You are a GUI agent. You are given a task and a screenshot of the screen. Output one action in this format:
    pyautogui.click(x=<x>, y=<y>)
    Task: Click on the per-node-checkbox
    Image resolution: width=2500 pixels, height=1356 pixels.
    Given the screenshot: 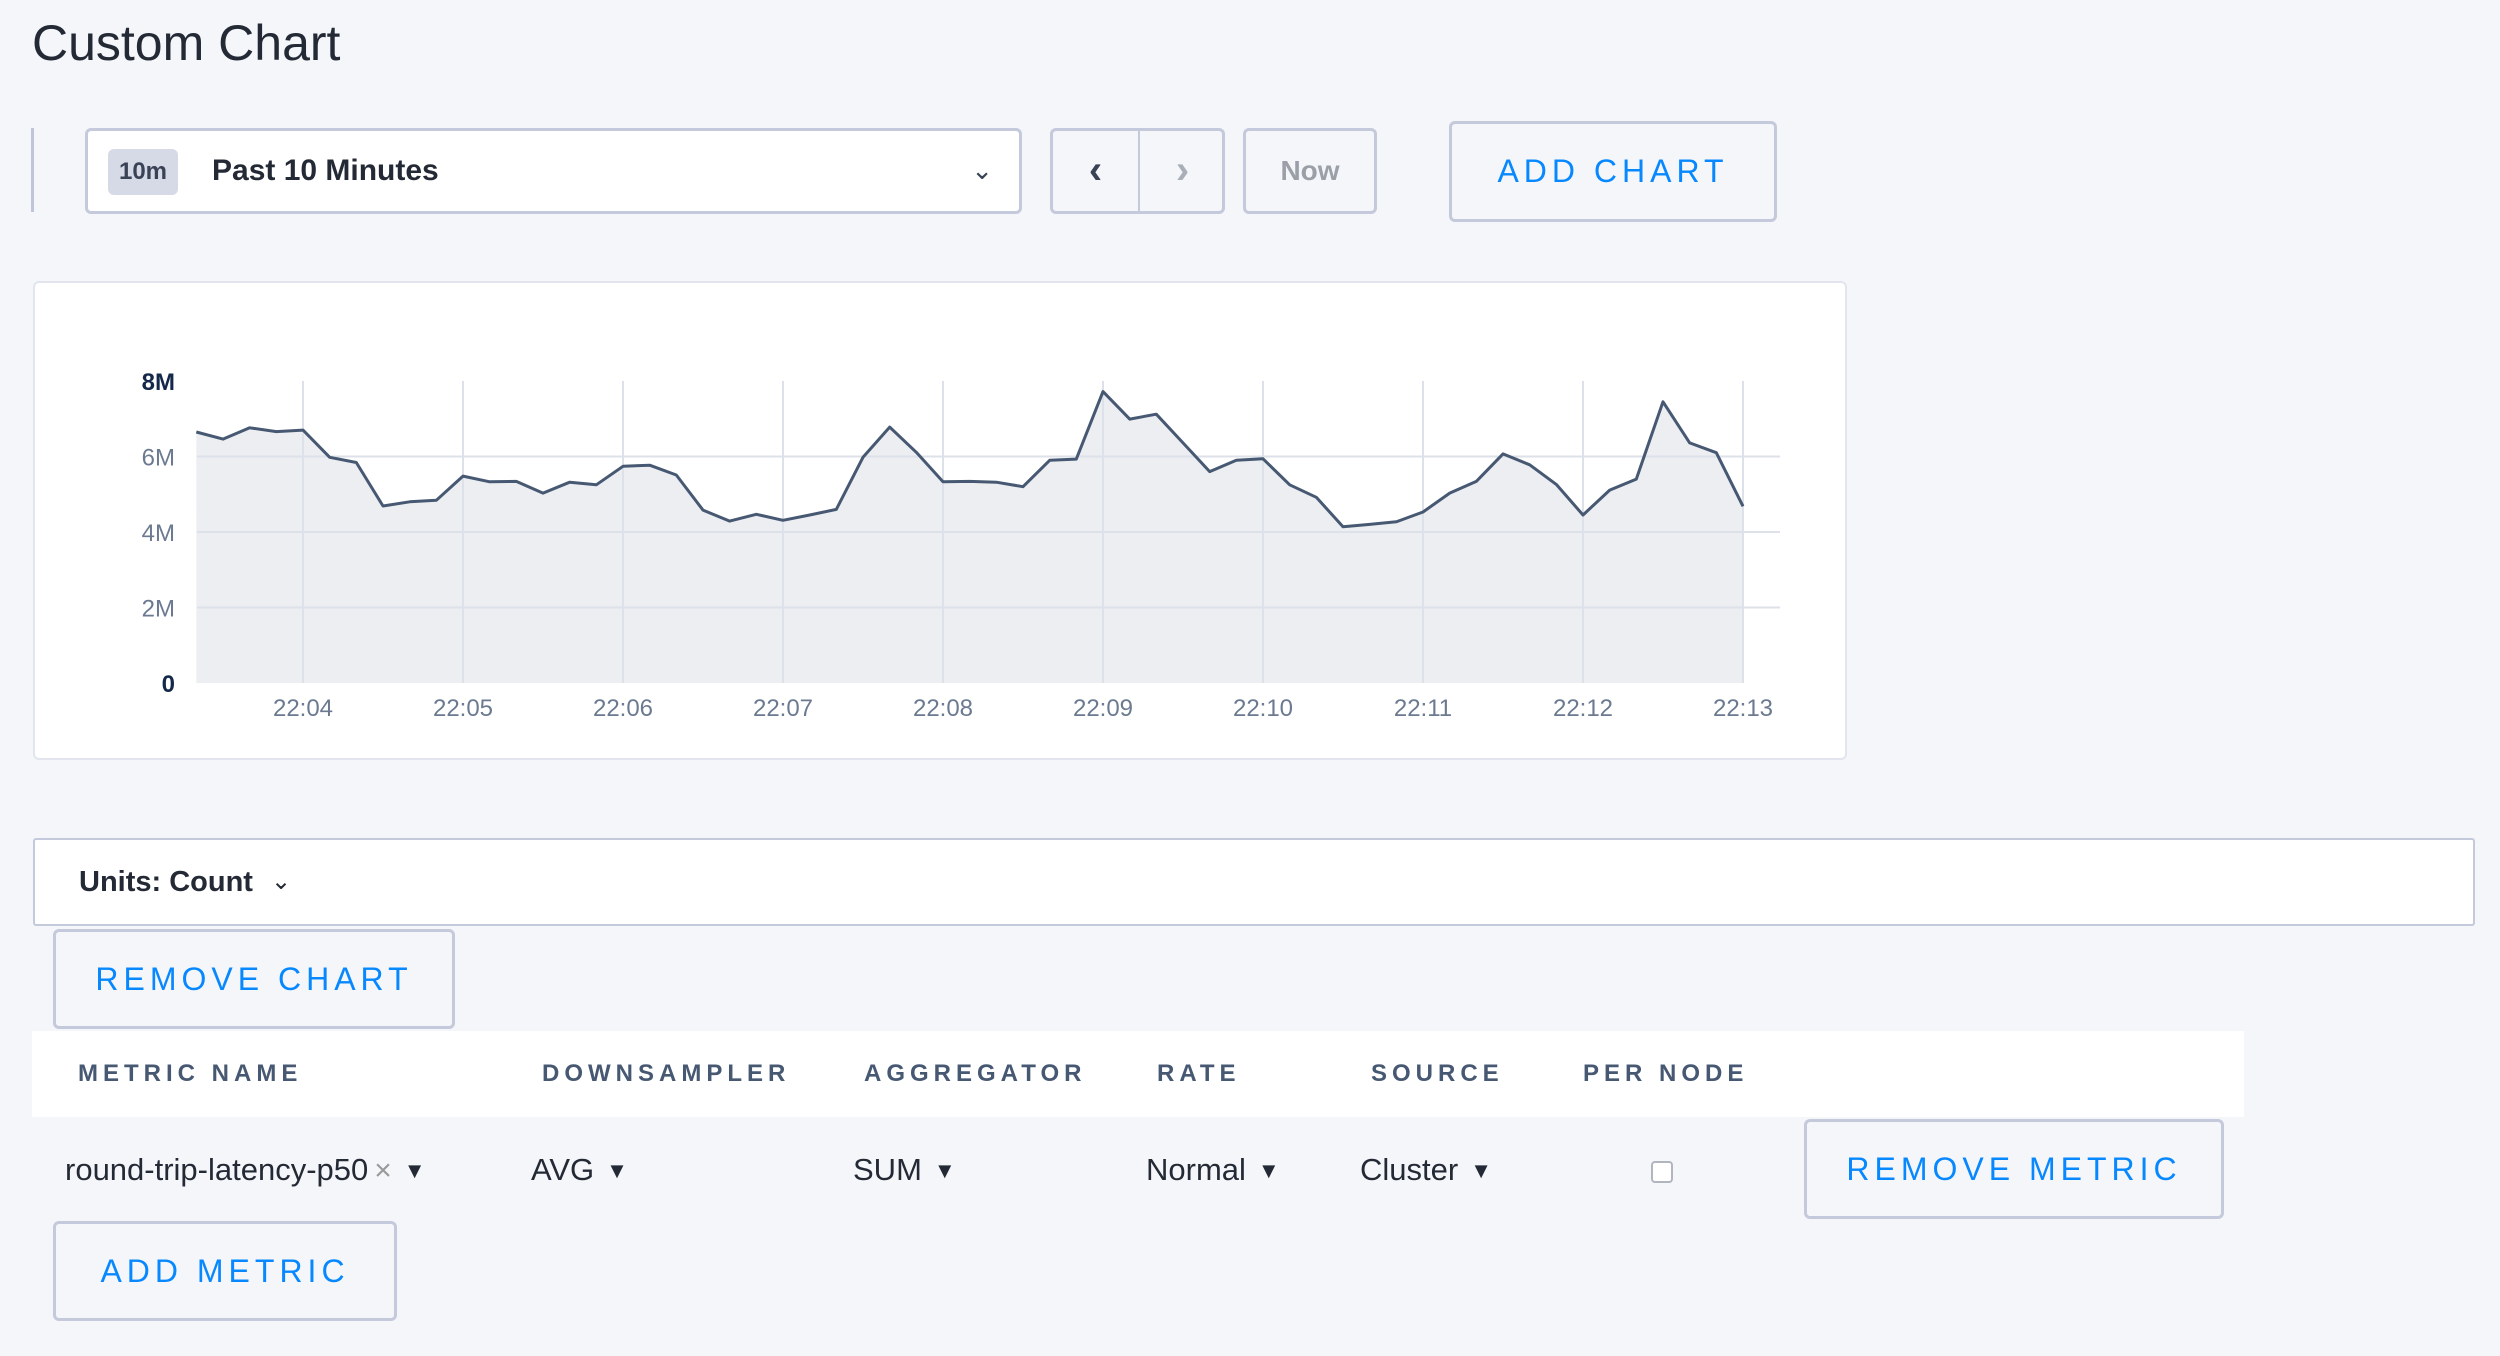 What is the action you would take?
    pyautogui.click(x=1662, y=1172)
    